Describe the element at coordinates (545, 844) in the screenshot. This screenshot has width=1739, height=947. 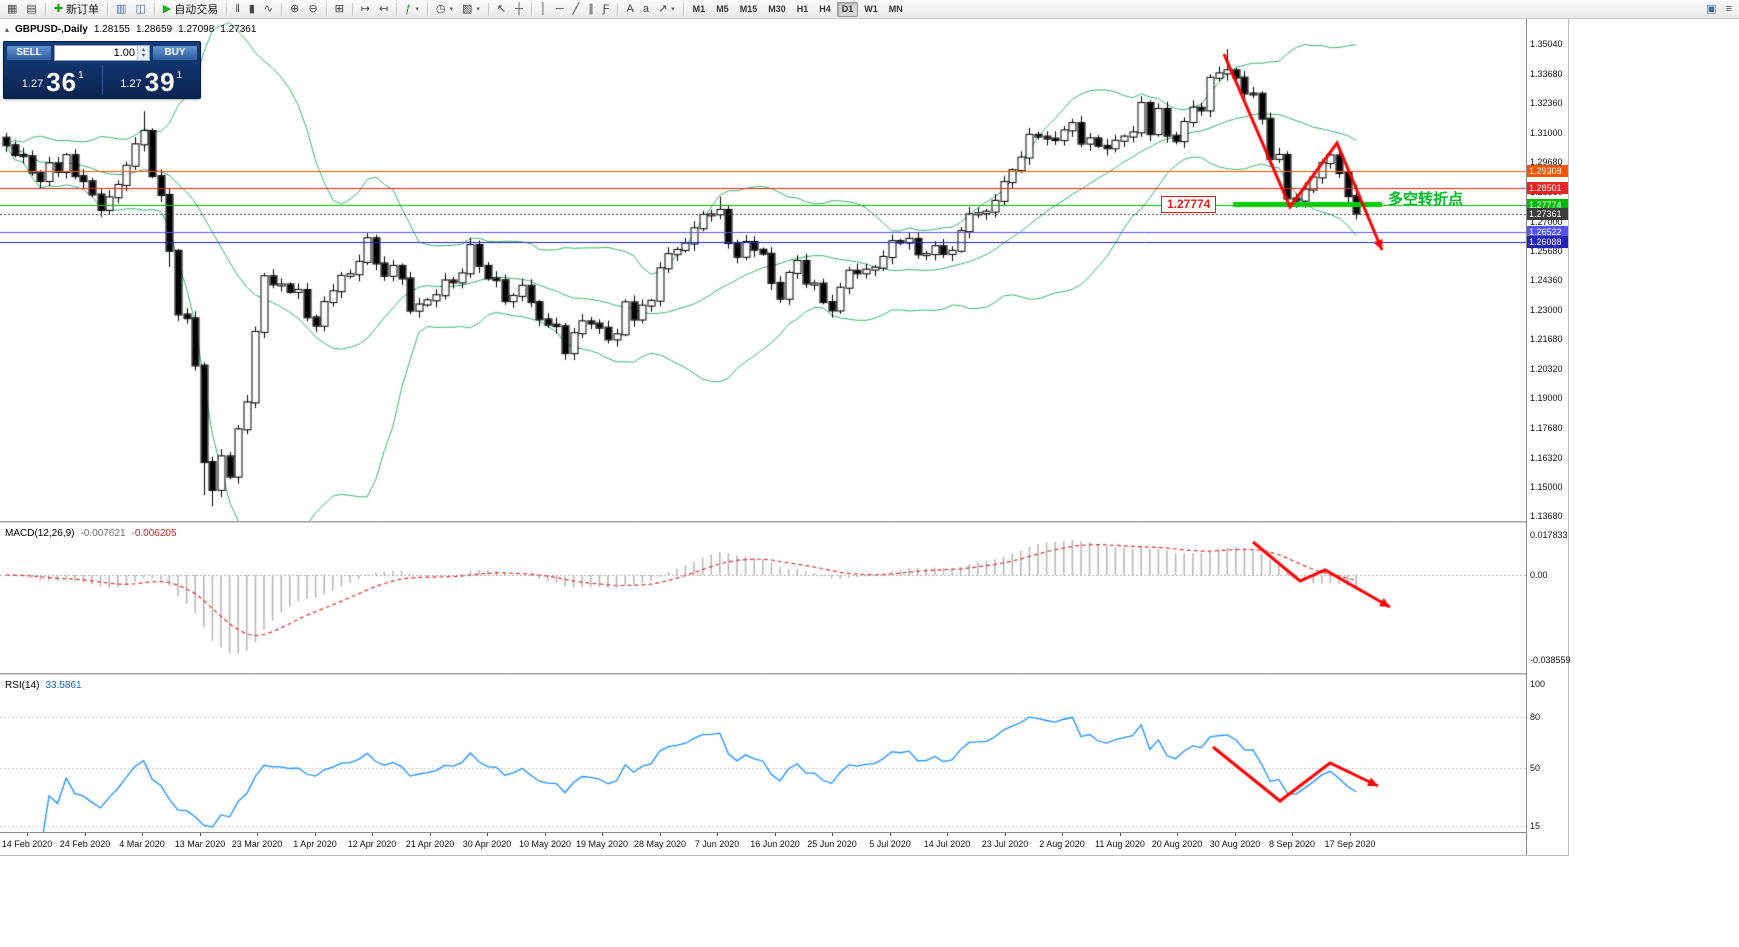
I see `date-tick-label: 10 May 2020` at that location.